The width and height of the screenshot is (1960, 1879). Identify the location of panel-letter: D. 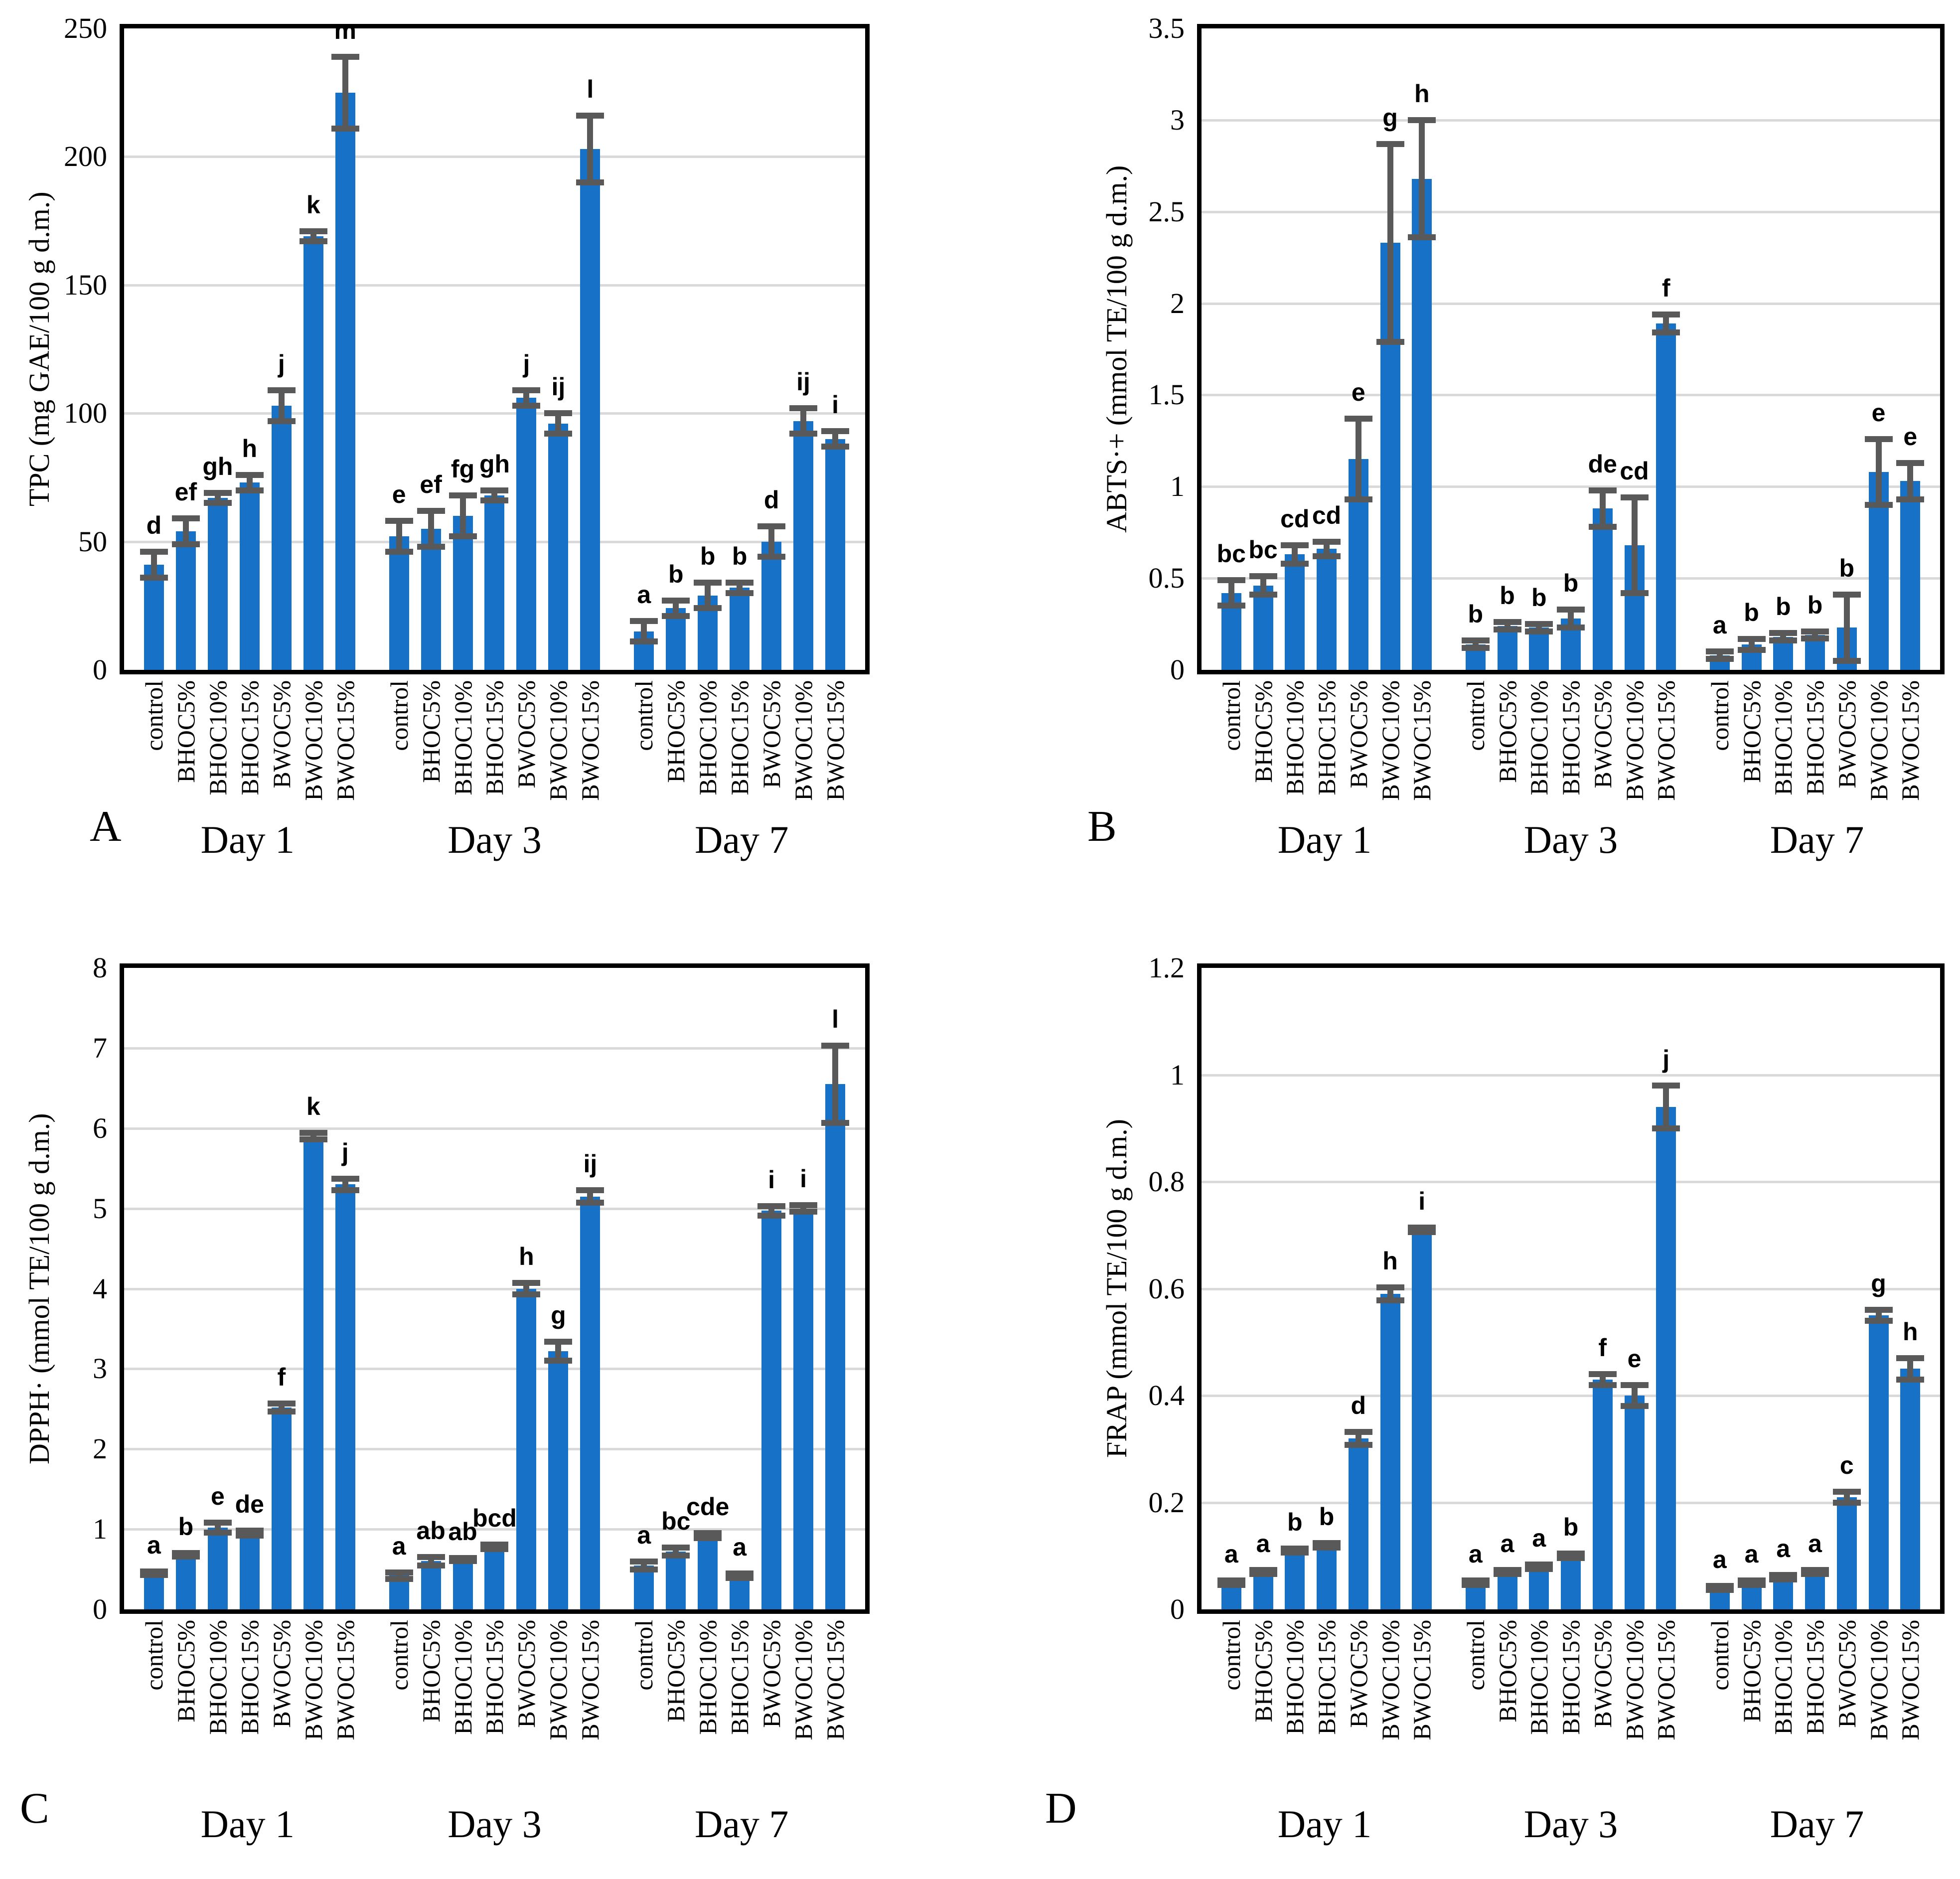
(1061, 1809).